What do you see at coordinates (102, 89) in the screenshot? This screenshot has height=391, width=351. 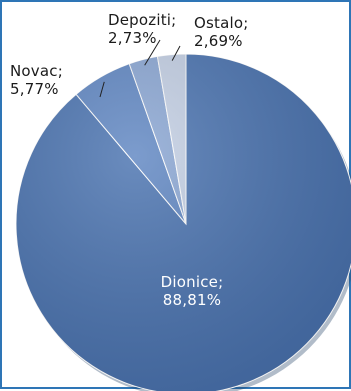 I see `leader-line-novac` at bounding box center [102, 89].